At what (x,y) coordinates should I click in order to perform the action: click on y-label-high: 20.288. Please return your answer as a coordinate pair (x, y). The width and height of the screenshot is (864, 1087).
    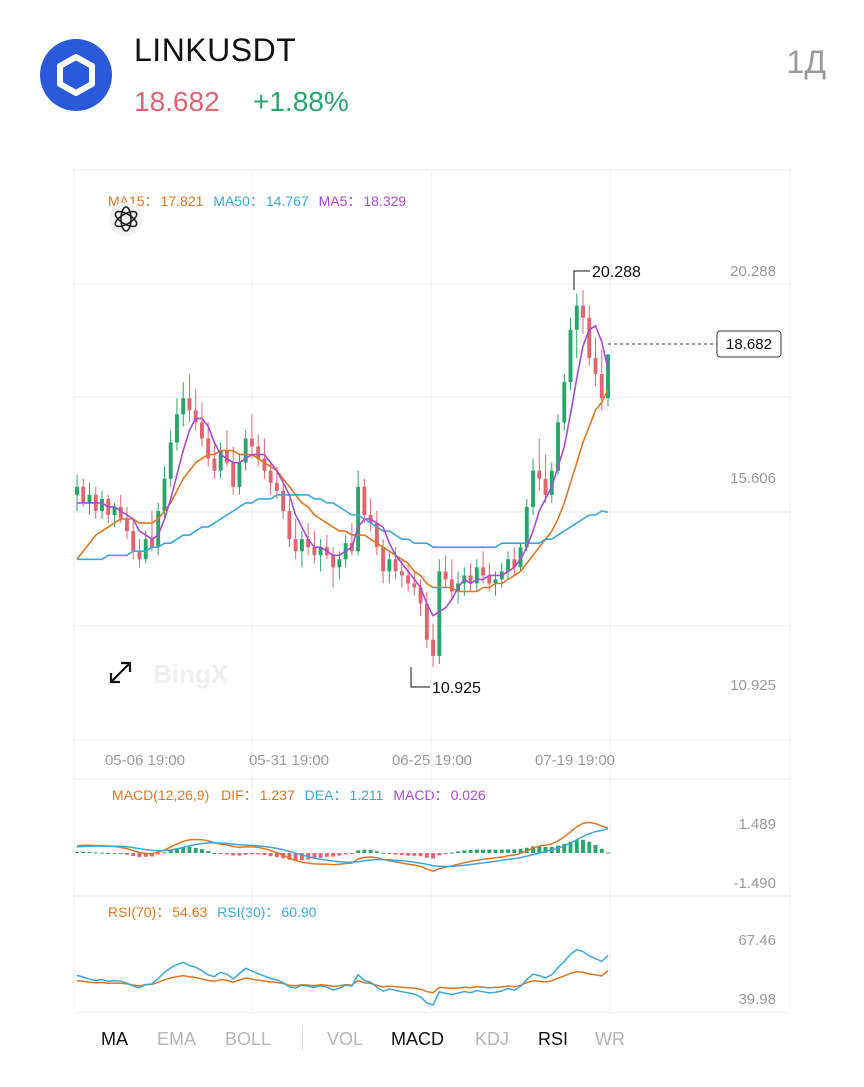
    Looking at the image, I should click on (753, 271).